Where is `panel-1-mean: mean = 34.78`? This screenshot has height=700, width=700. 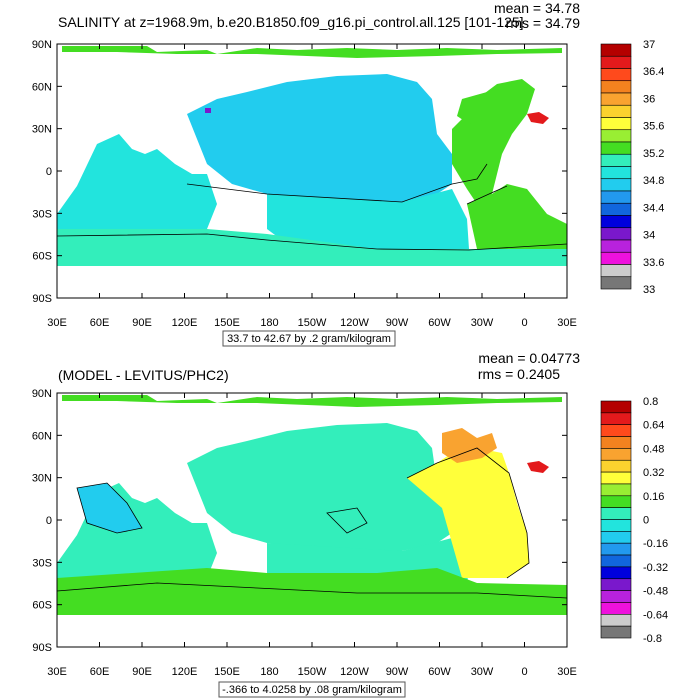
panel-1-mean: mean = 34.78 is located at coordinates (537, 8).